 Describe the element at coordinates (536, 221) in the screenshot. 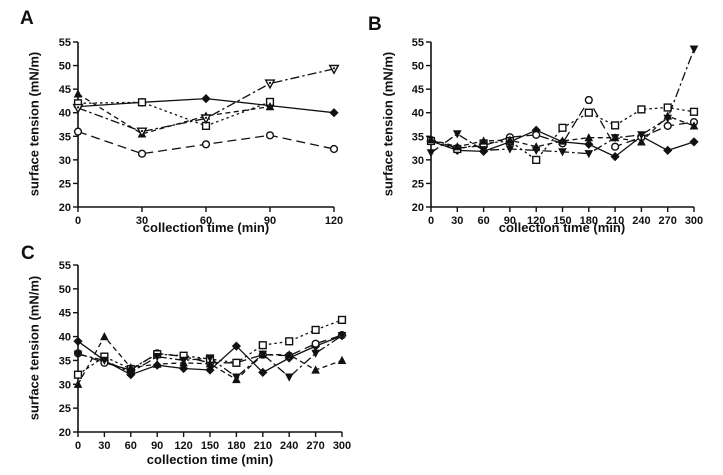

I see `x-tick-label: 120` at that location.